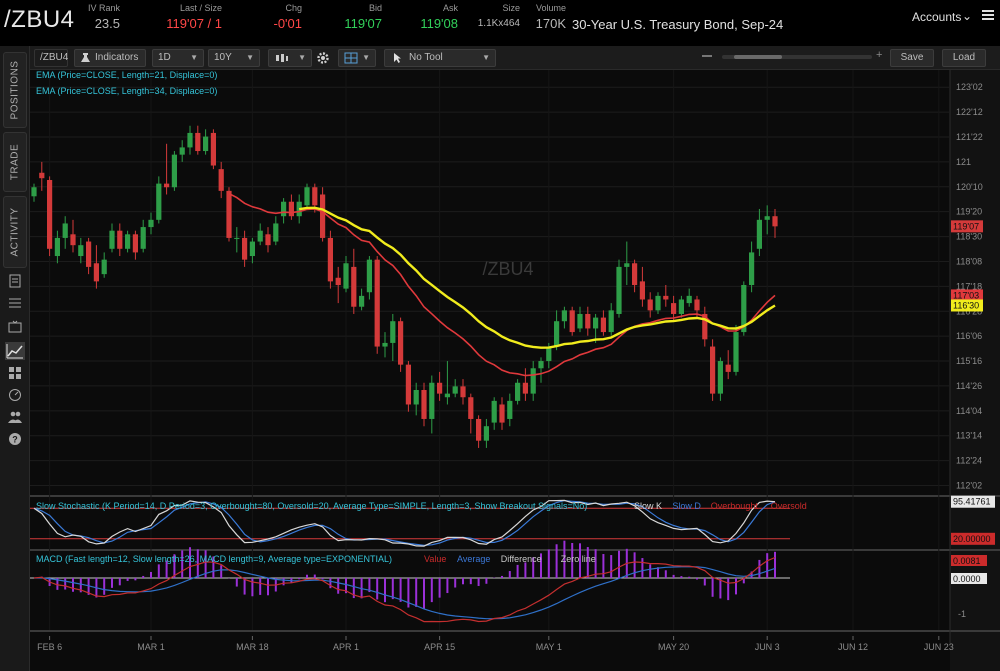 Image resolution: width=1000 pixels, height=671 pixels. What do you see at coordinates (797, 57) in the screenshot?
I see `zoom-slider` at bounding box center [797, 57].